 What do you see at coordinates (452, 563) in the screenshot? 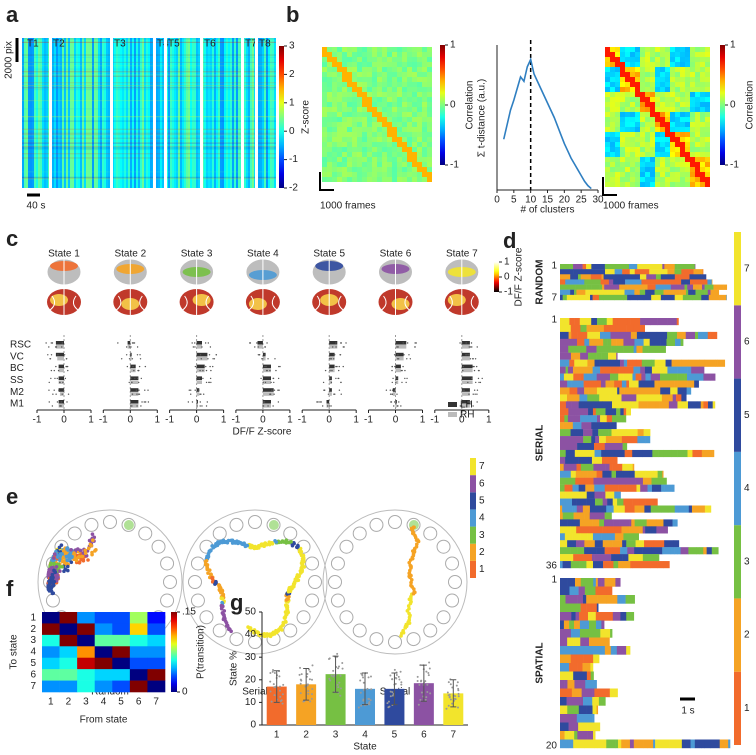
I see `hole` at bounding box center [452, 563].